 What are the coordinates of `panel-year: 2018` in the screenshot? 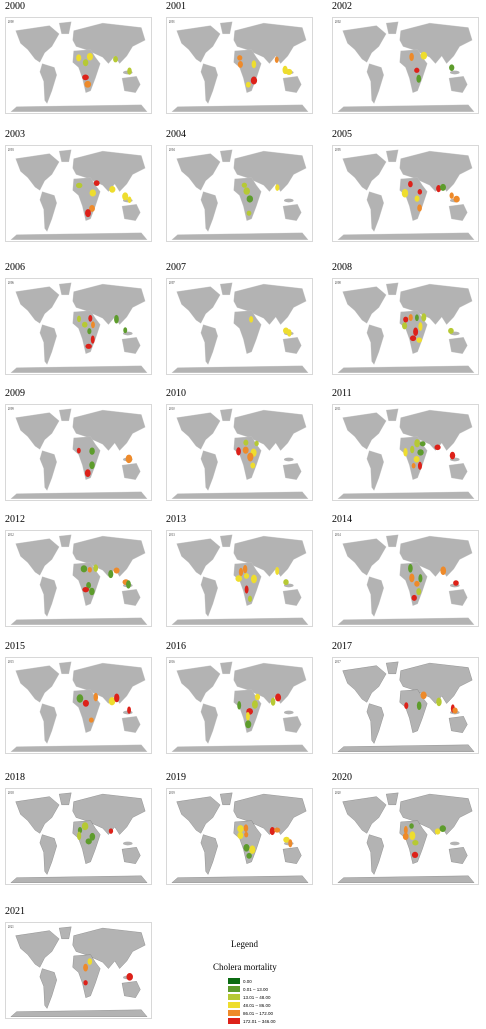 It's located at (15, 777).